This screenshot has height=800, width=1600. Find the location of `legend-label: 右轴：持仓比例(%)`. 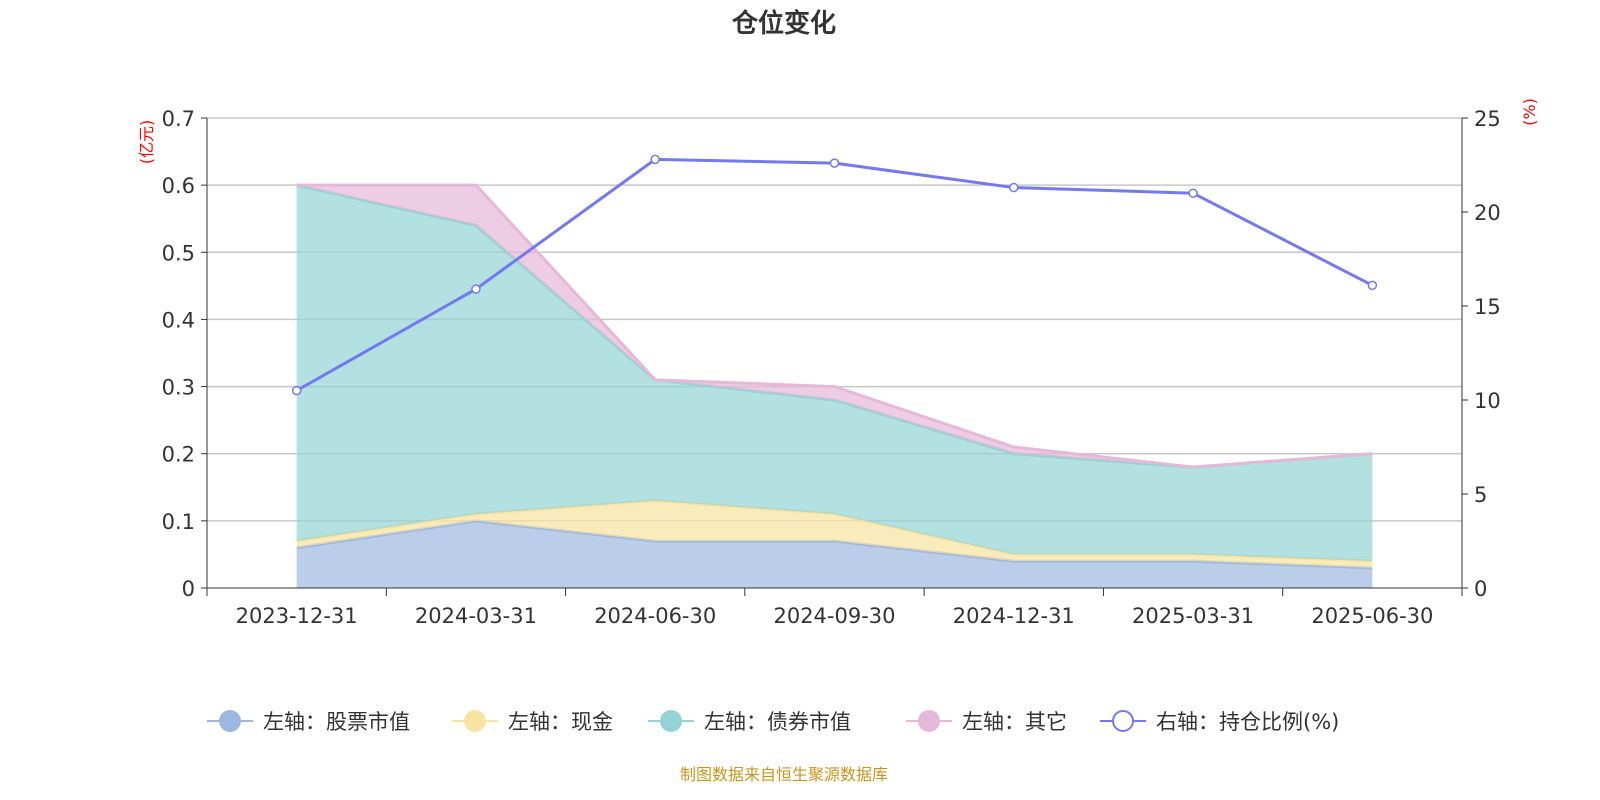

legend-label: 右轴：持仓比例(%) is located at coordinates (1247, 722).